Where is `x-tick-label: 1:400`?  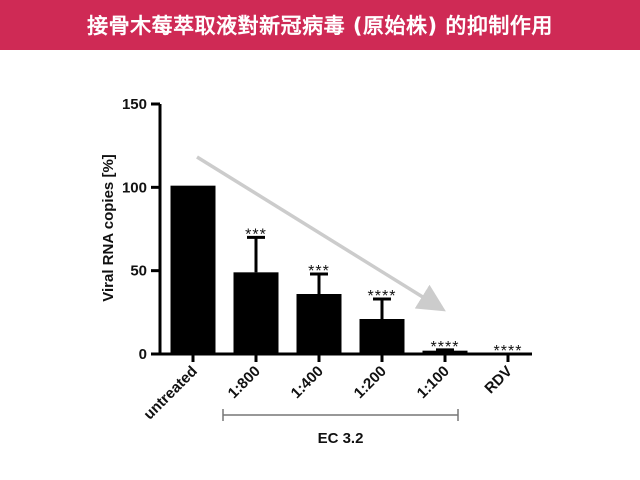
x-tick-label: 1:400 is located at coordinates (307, 382).